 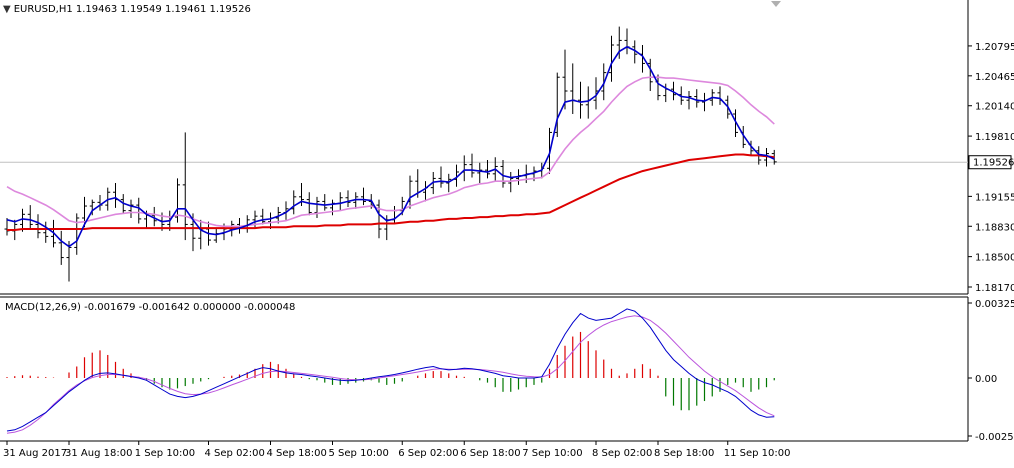 I want to click on time-tick-label: 1 Sep 10:00, so click(x=165, y=453).